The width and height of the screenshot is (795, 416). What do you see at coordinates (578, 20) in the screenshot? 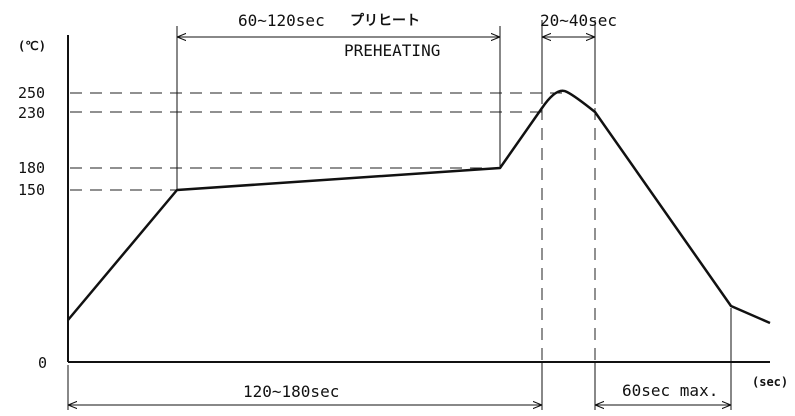
I see `peak-time-label: 20~40sec` at bounding box center [578, 20].